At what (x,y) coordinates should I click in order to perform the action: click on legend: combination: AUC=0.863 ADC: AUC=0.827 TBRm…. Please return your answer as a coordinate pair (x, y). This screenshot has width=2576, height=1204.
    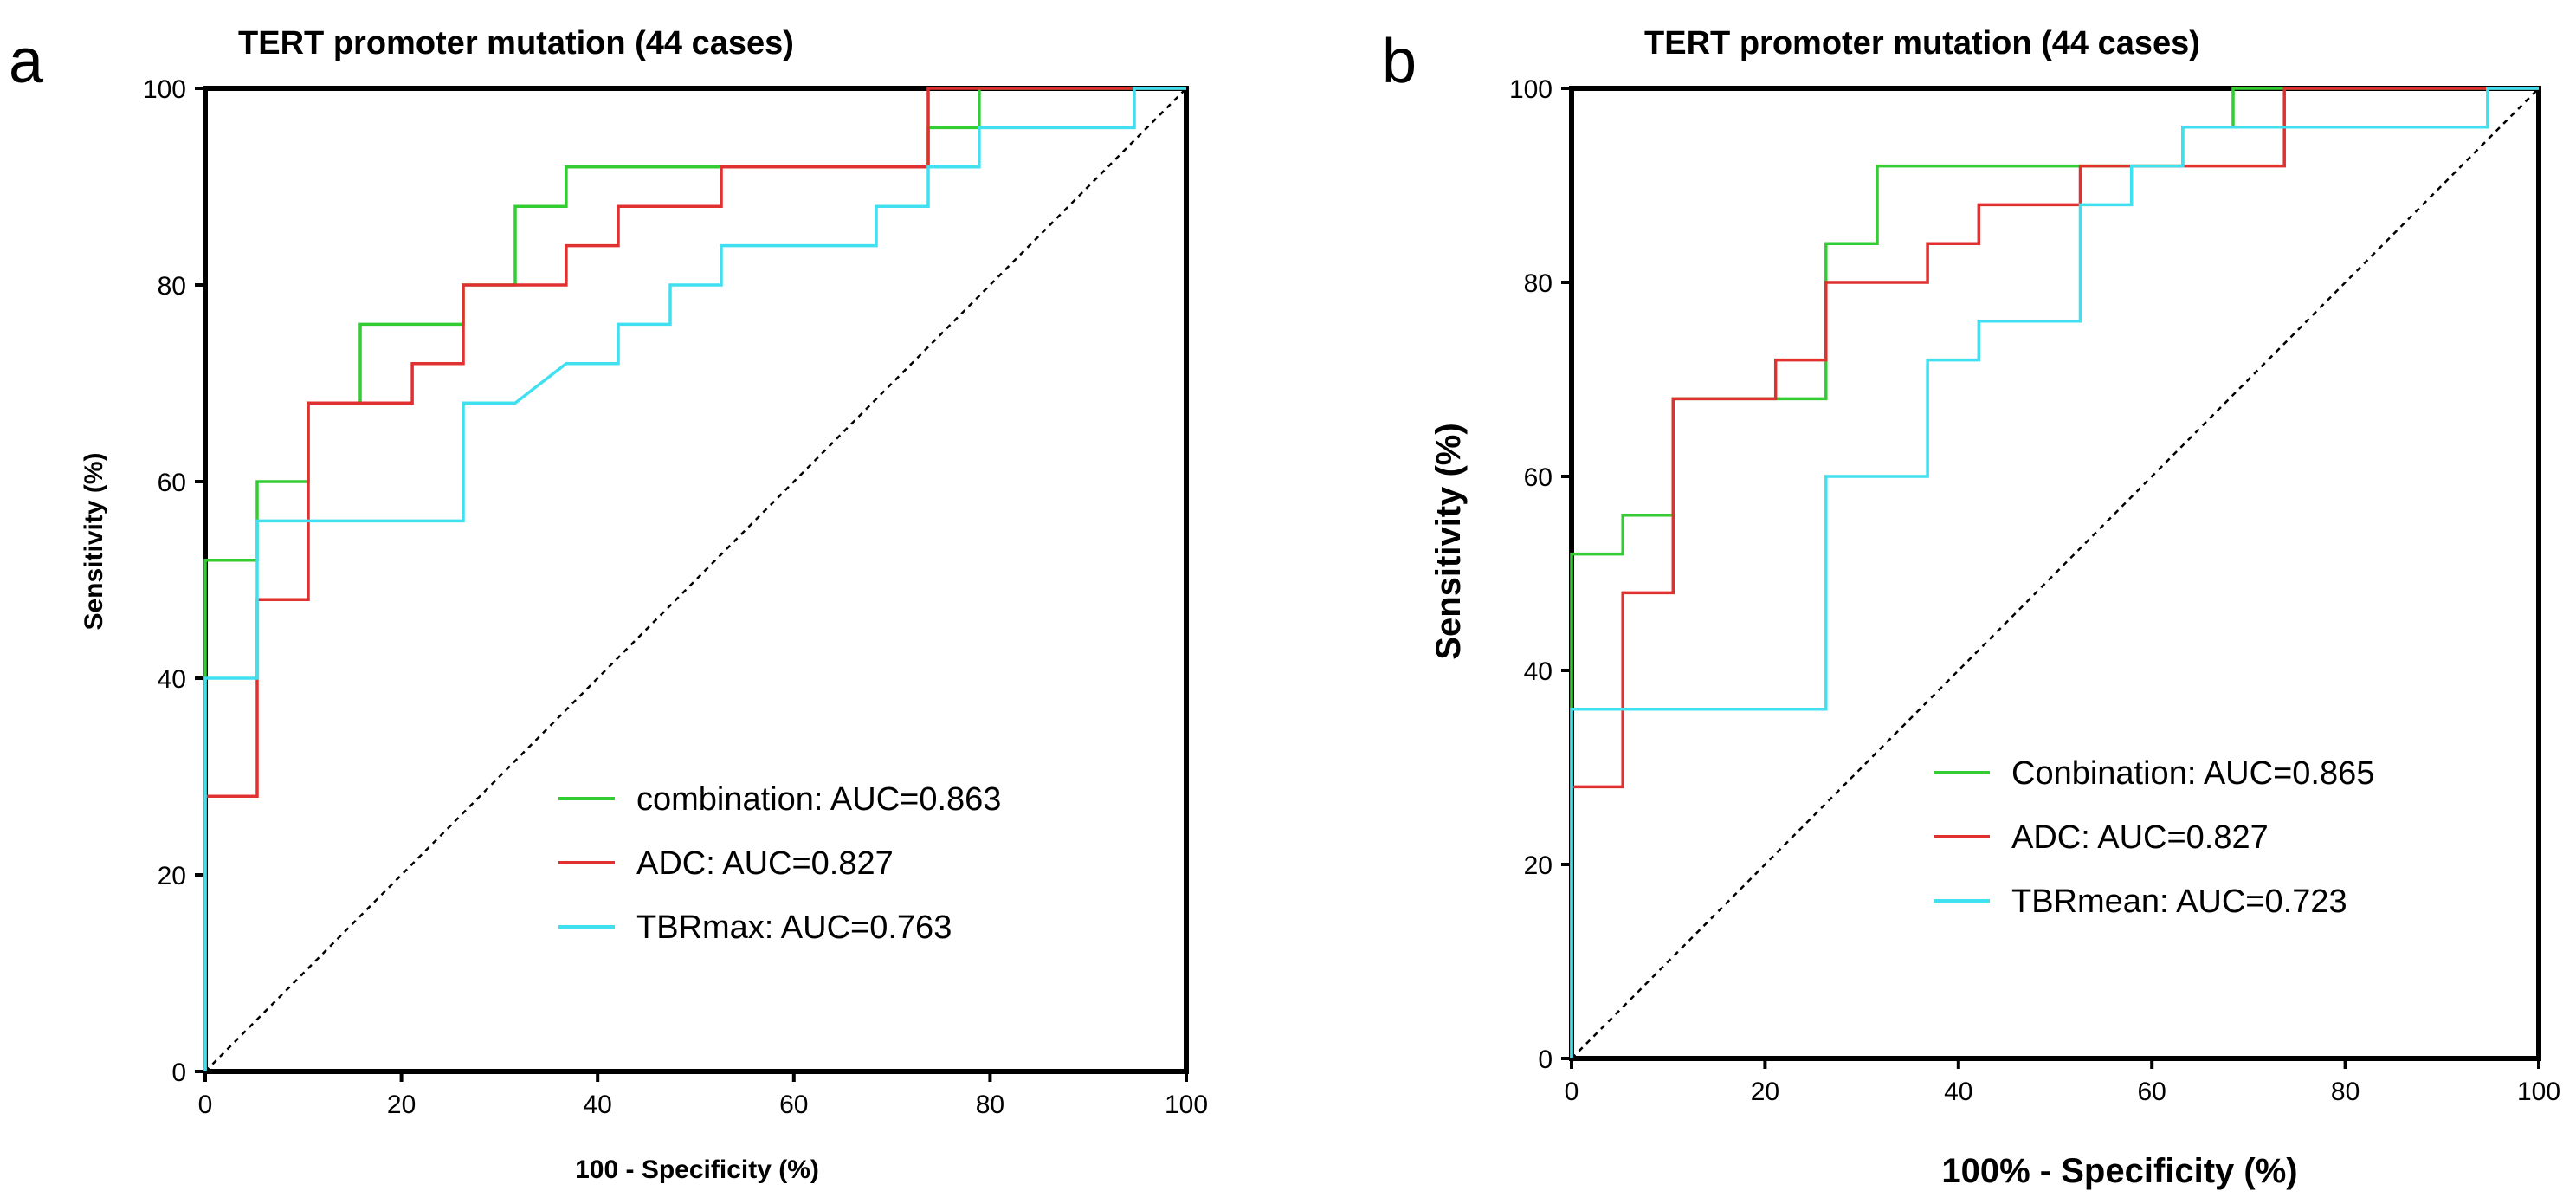
    Looking at the image, I should click on (779, 863).